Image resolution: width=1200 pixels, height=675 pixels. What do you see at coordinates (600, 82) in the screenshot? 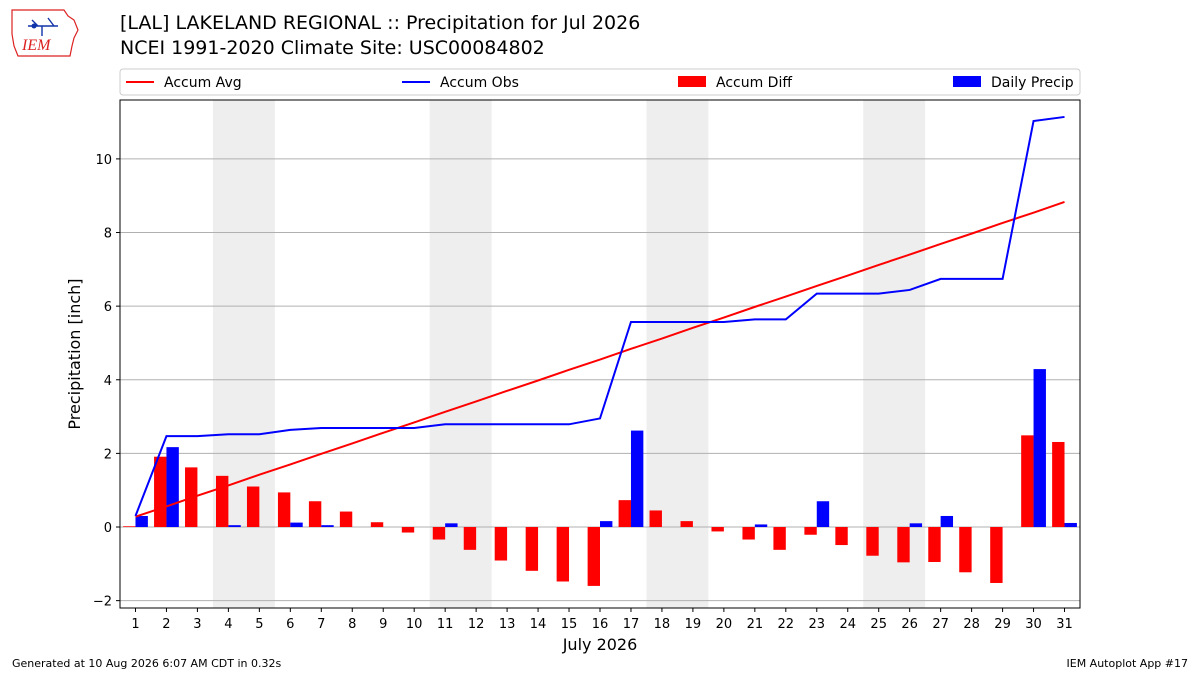
I see `legend-box` at bounding box center [600, 82].